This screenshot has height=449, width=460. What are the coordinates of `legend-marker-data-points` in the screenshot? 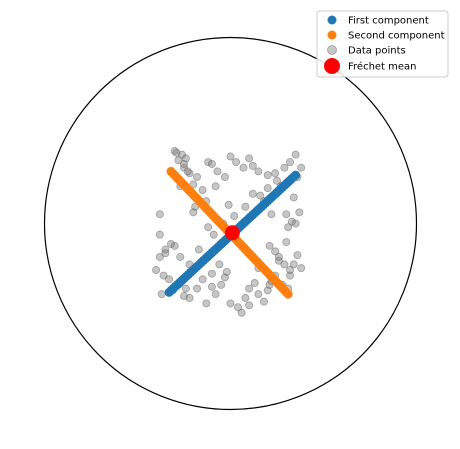 It's located at (332, 50).